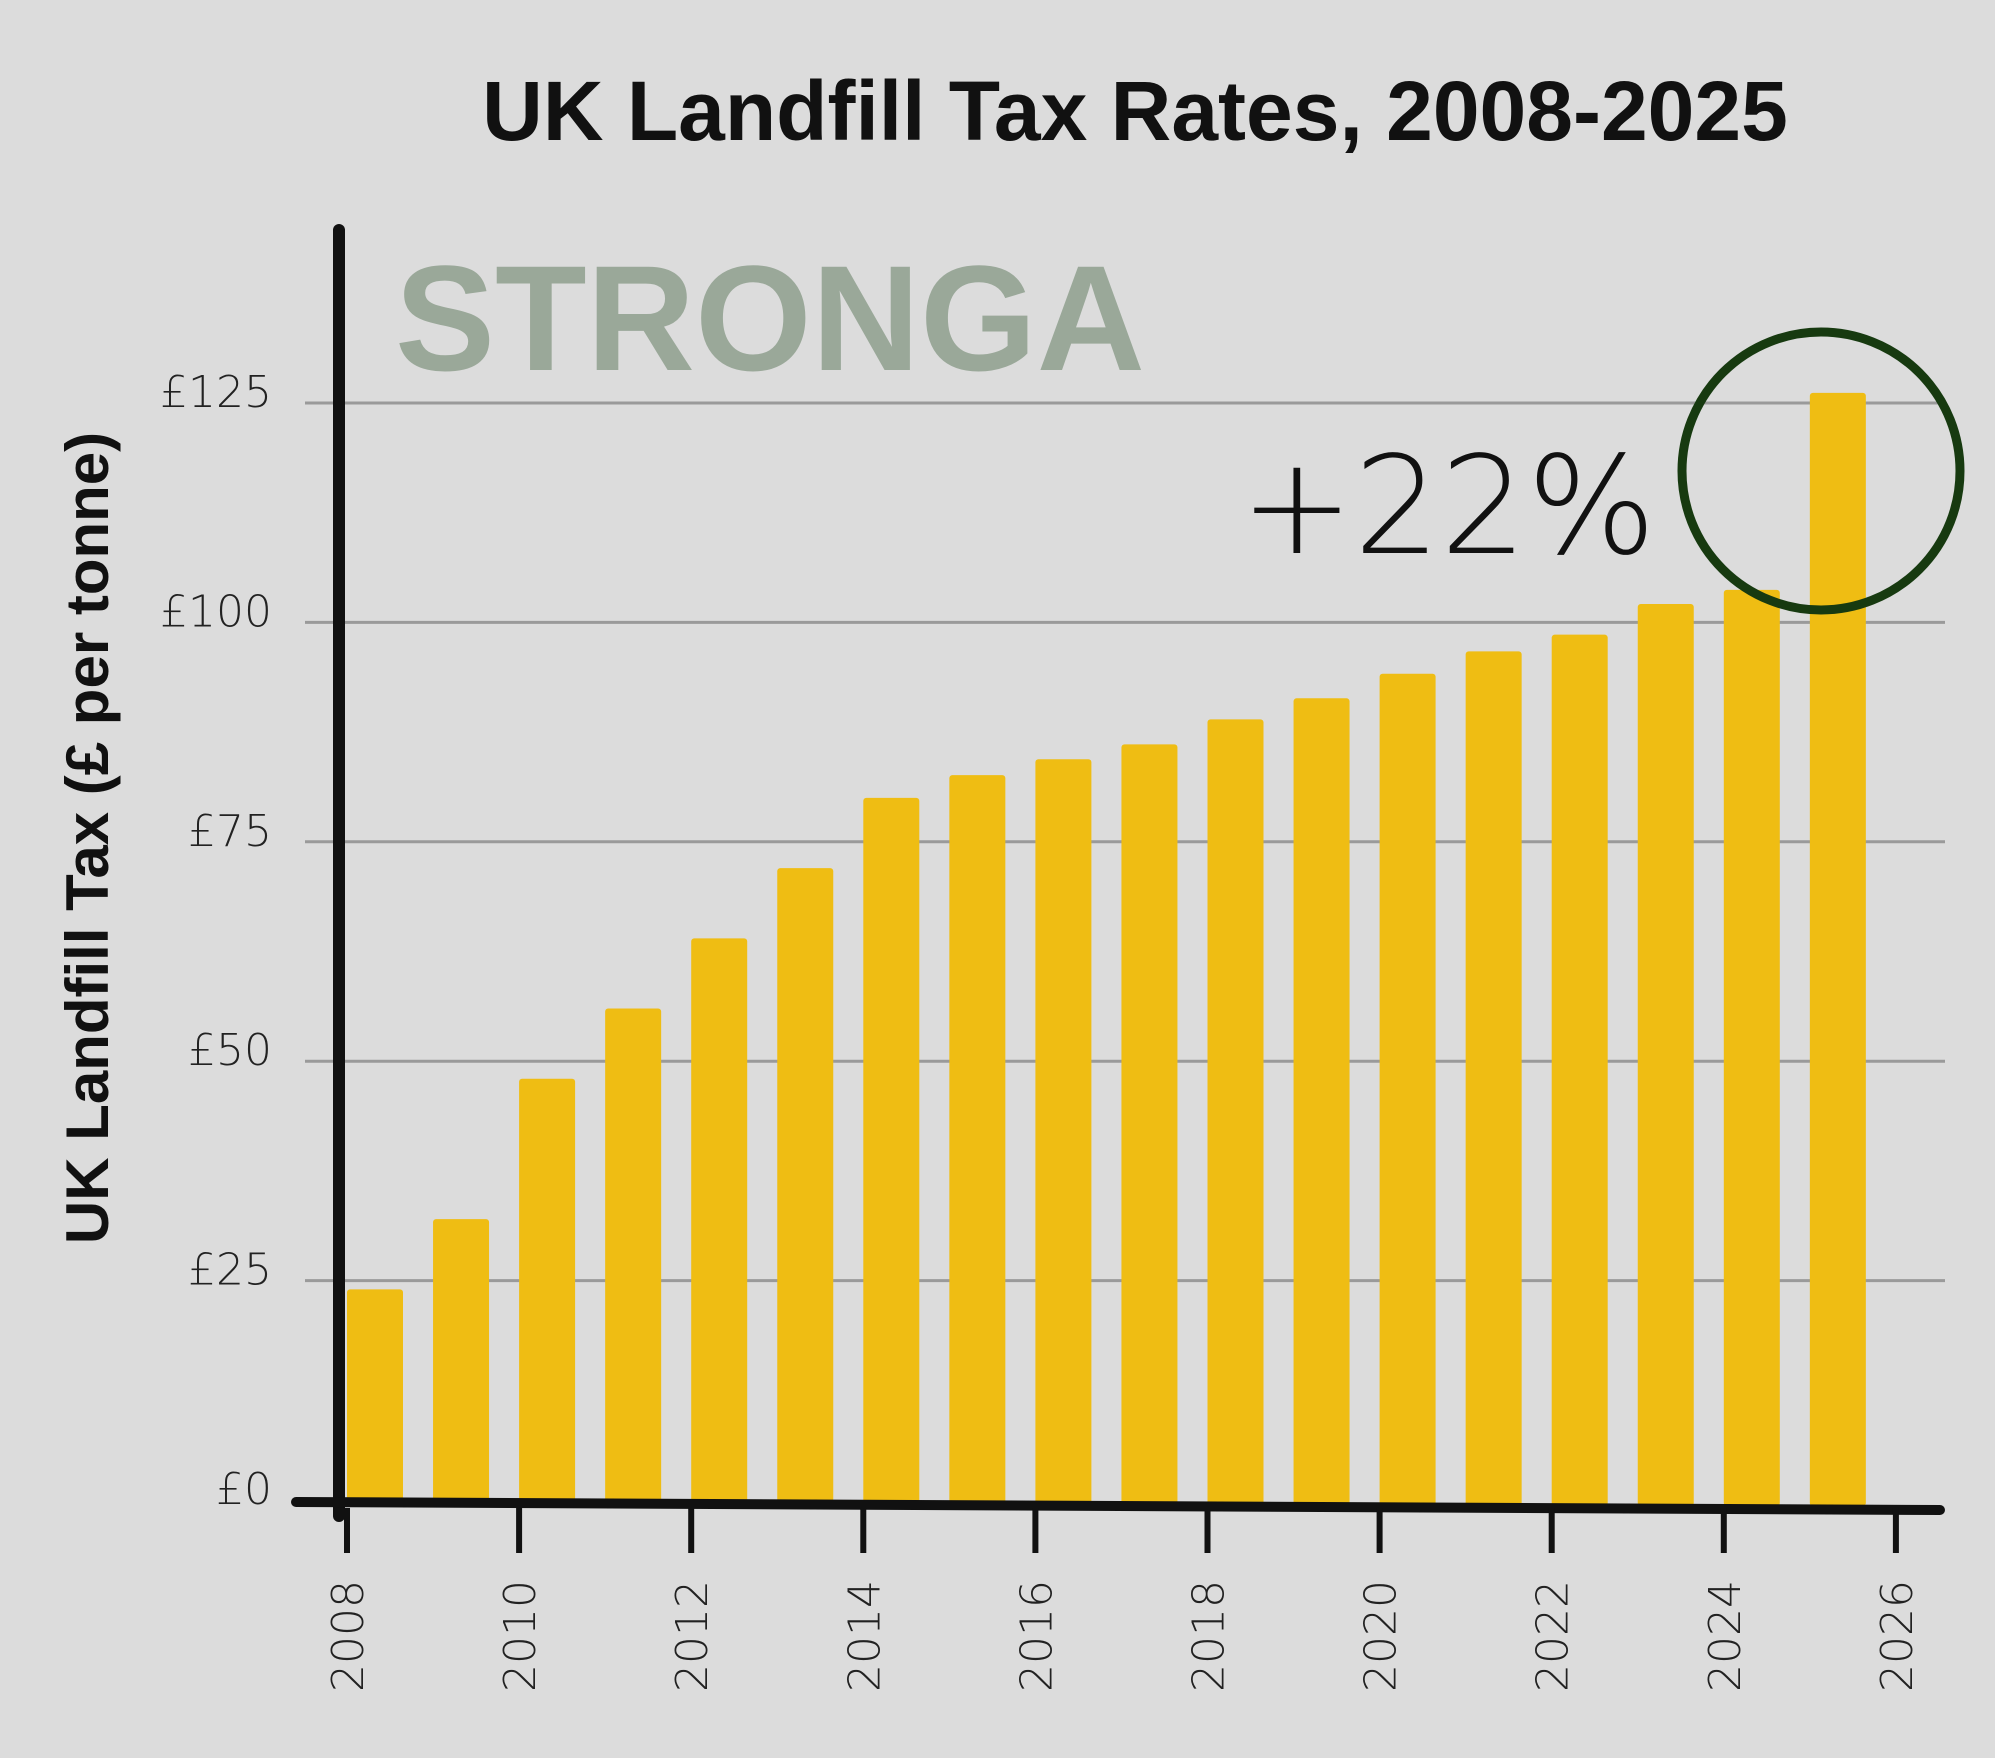  Describe the element at coordinates (770, 318) in the screenshot. I see `brand-watermark: STRONGA` at that location.